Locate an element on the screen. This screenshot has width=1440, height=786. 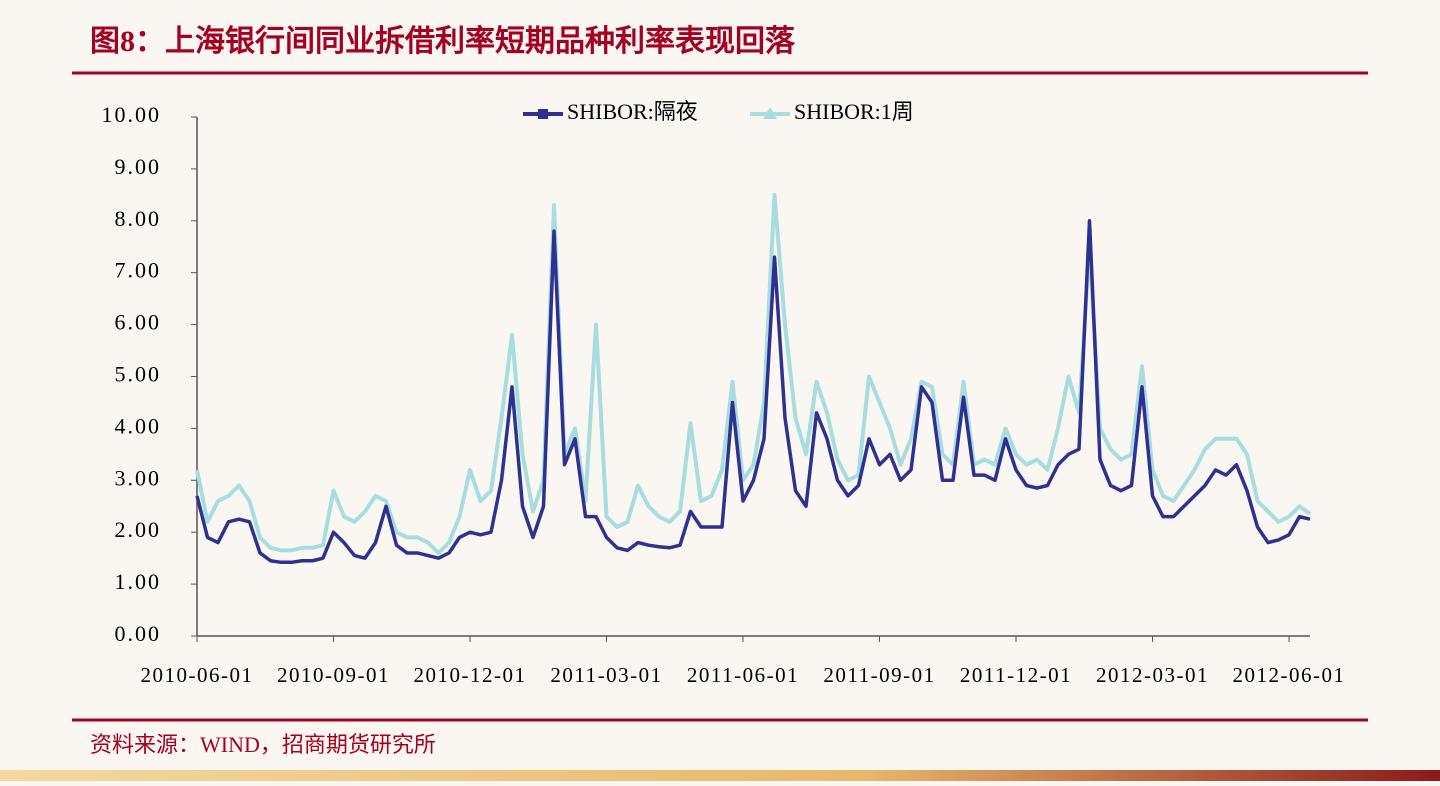
x-tick-label: 2011-03-01 is located at coordinates (606, 675).